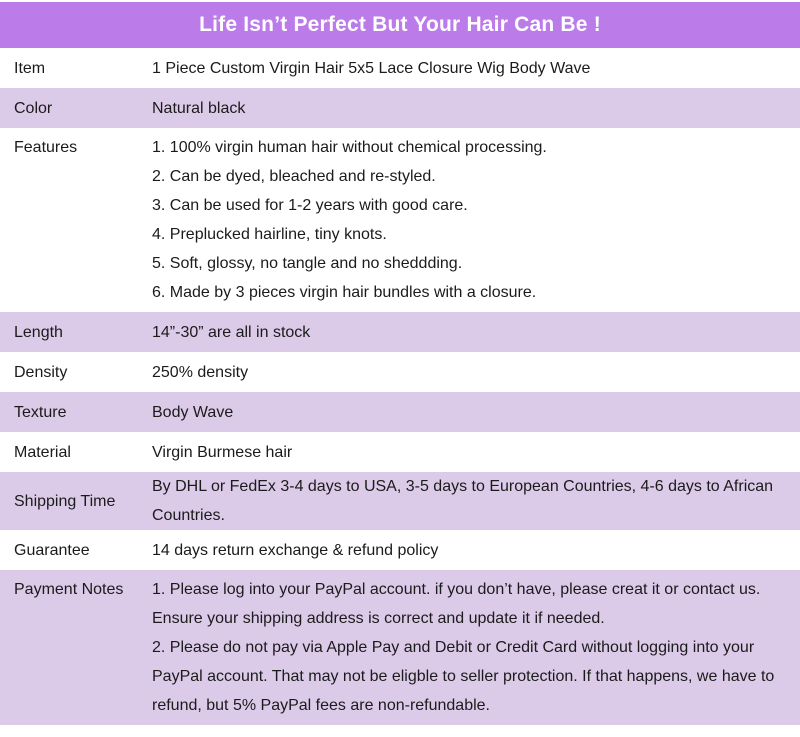  What do you see at coordinates (200, 372) in the screenshot?
I see `spec-value-line: 250% density` at bounding box center [200, 372].